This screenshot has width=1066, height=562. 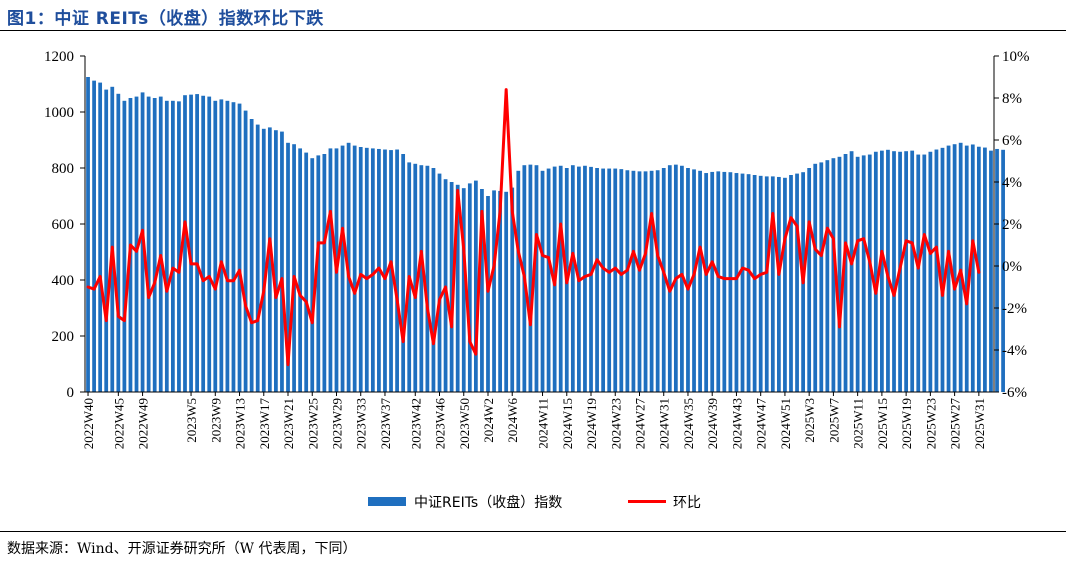 What do you see at coordinates (182, 549) in the screenshot?
I see `source-note: 数据来源：Wind、开源证券研究所（W 代表周，下同）` at bounding box center [182, 549].